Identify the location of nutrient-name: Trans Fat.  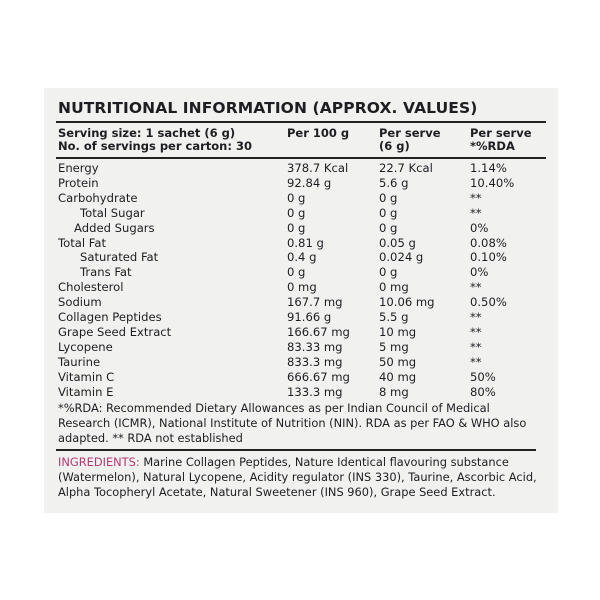
(106, 272).